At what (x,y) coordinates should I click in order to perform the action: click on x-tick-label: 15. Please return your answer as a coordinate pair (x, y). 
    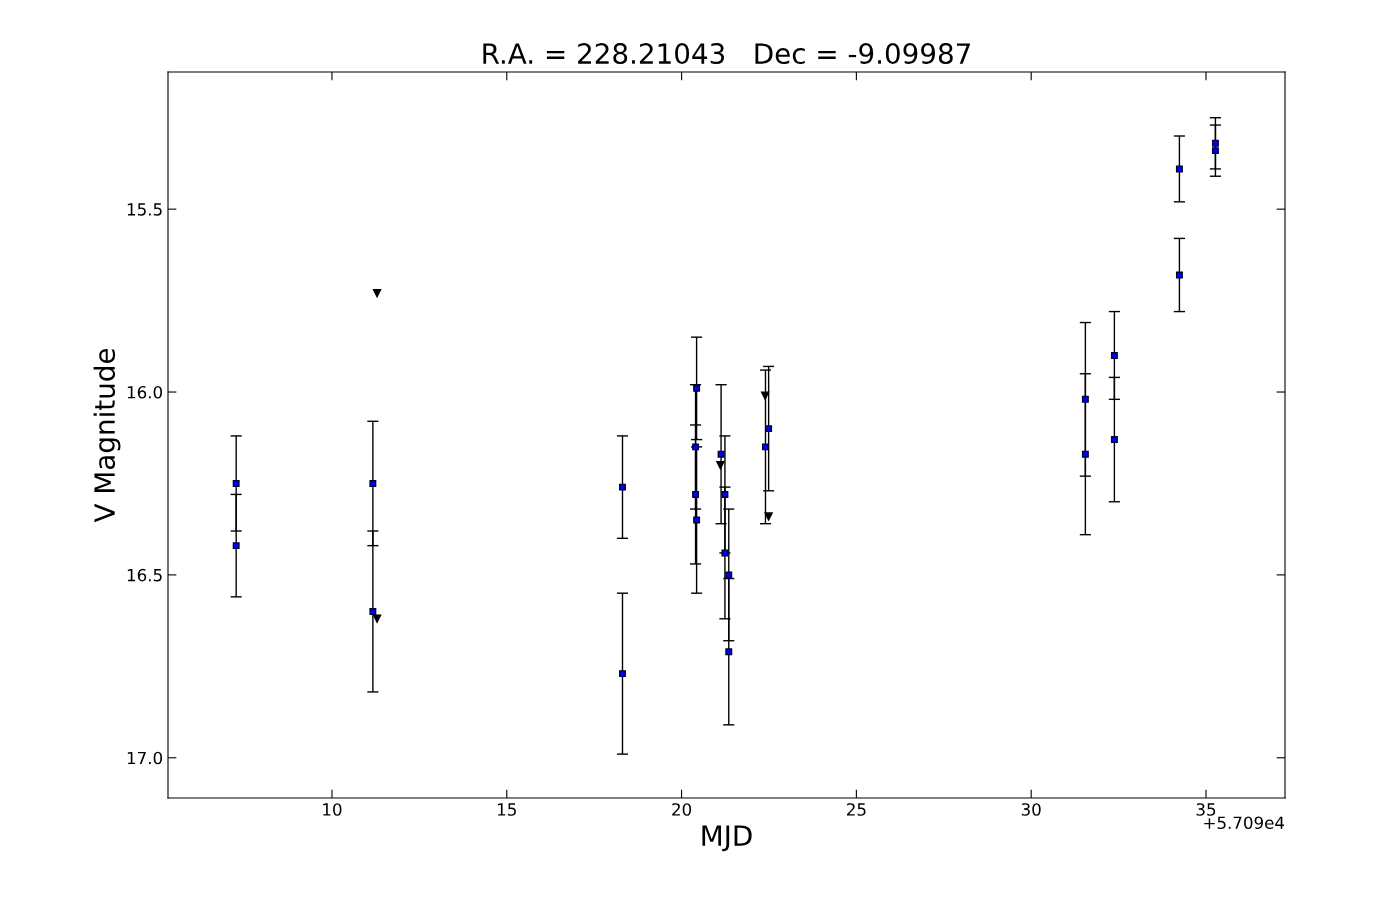
    Looking at the image, I should click on (507, 809).